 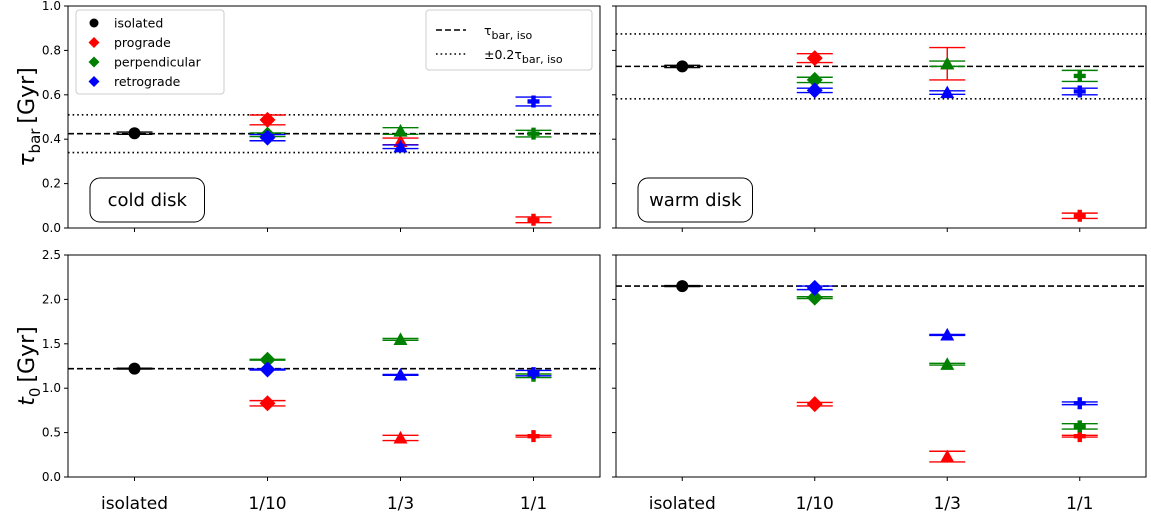 I want to click on line-legend: τbar, iso±0.2τbar, iso, so click(x=509, y=40).